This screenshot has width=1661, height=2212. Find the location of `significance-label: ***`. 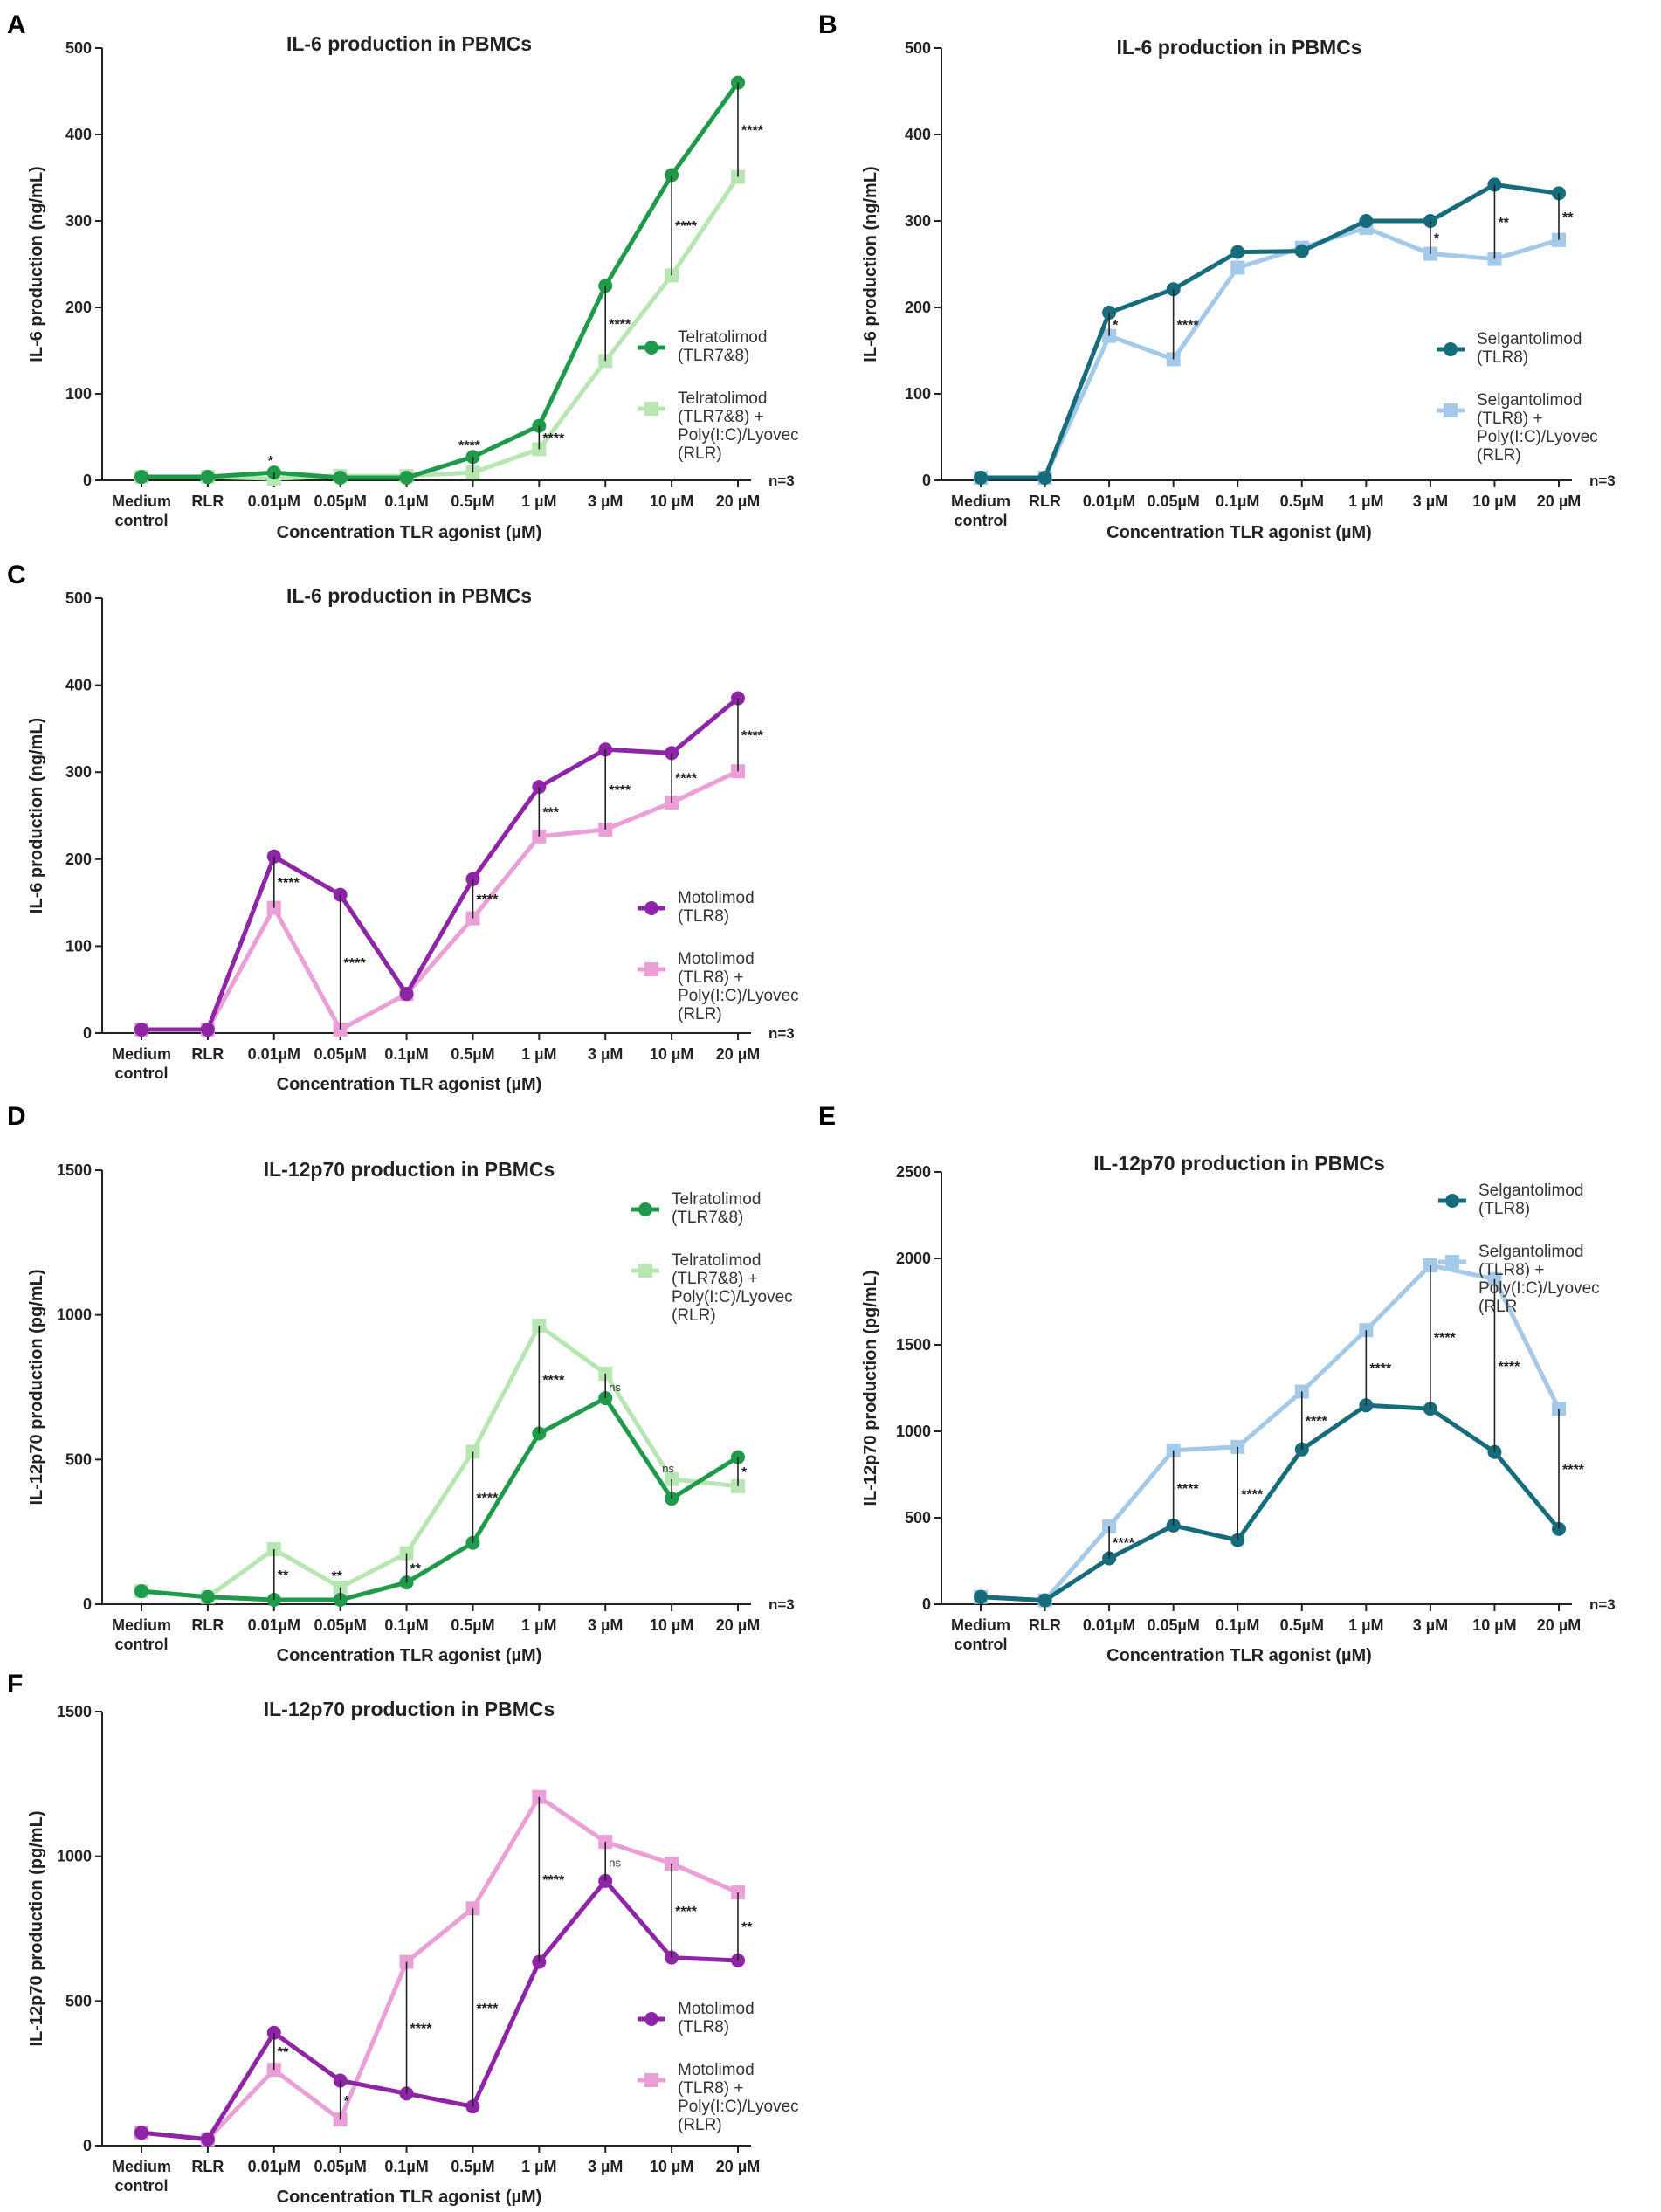

significance-label: *** is located at coordinates (550, 813).